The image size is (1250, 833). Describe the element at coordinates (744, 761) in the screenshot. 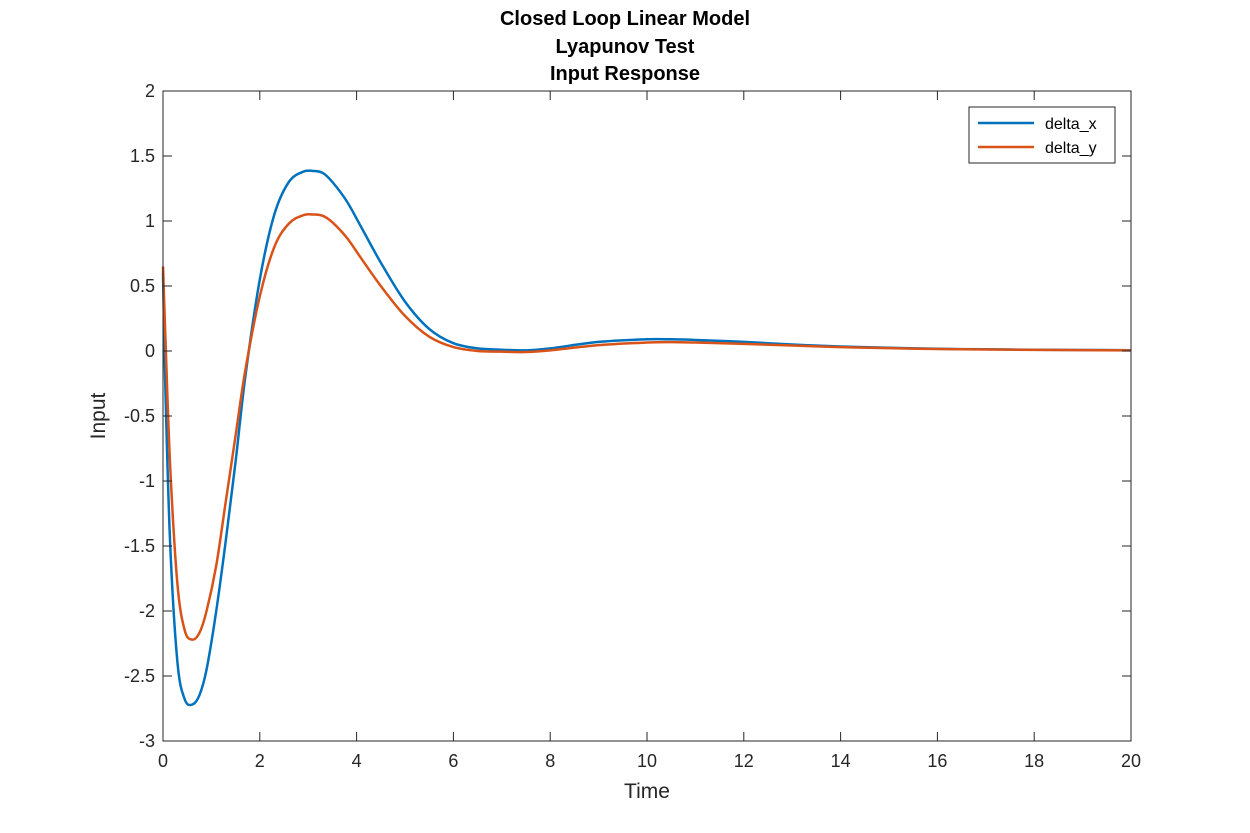

I see `x-tick-label: 12` at that location.